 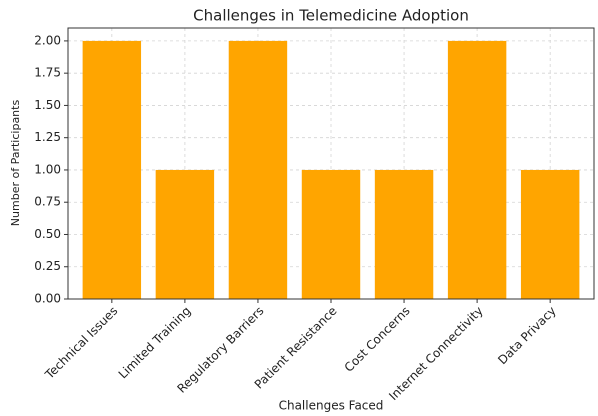 What do you see at coordinates (47, 169) in the screenshot?
I see `y-tick-label: 1.00` at bounding box center [47, 169].